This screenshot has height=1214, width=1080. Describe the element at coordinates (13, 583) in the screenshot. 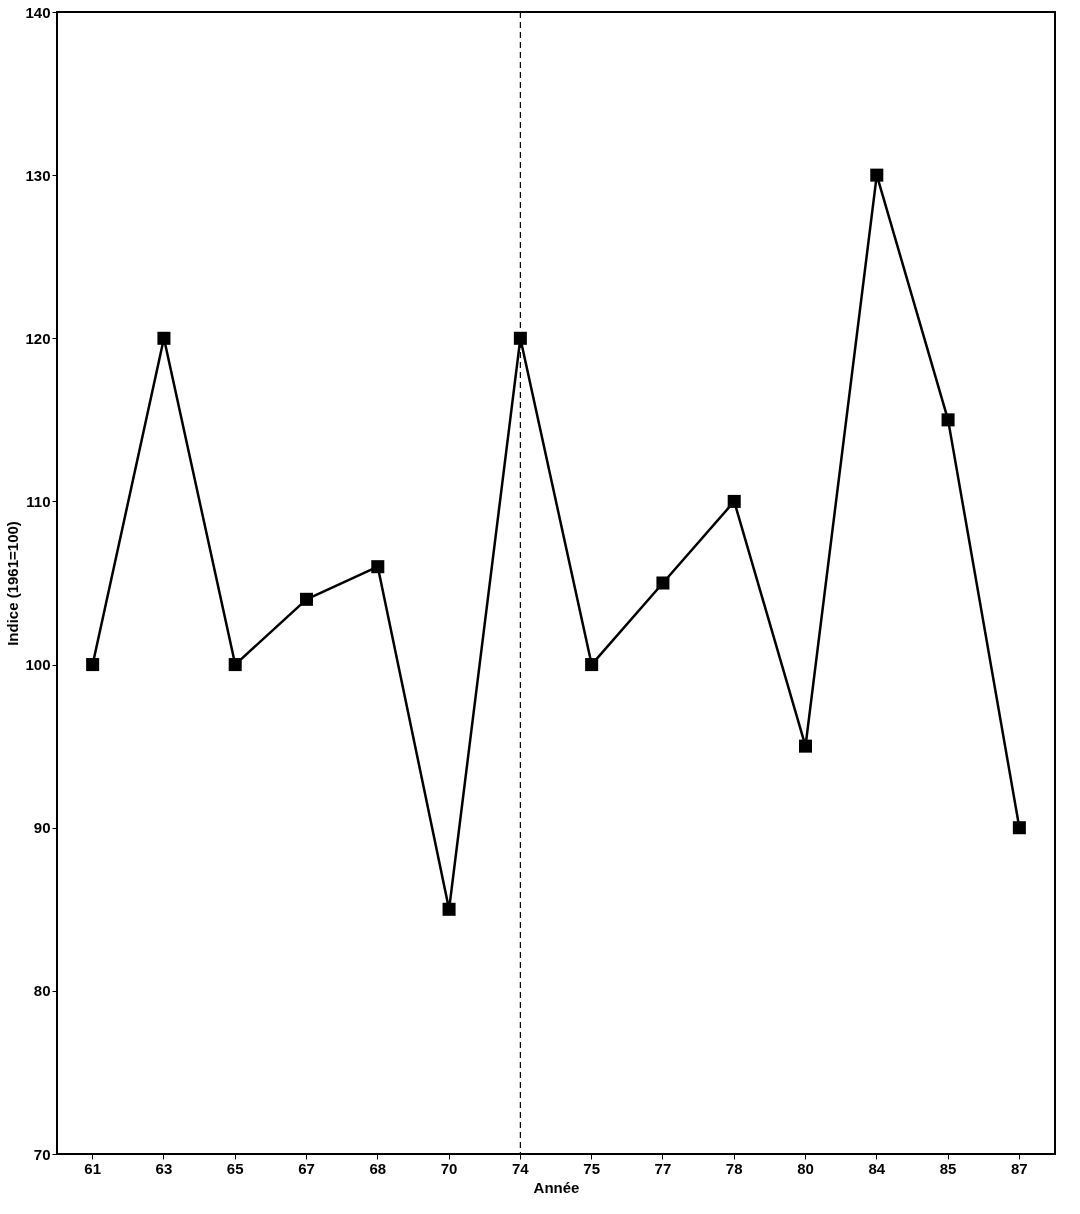

I see `y-axis-title: Indice (1961=100)` at that location.